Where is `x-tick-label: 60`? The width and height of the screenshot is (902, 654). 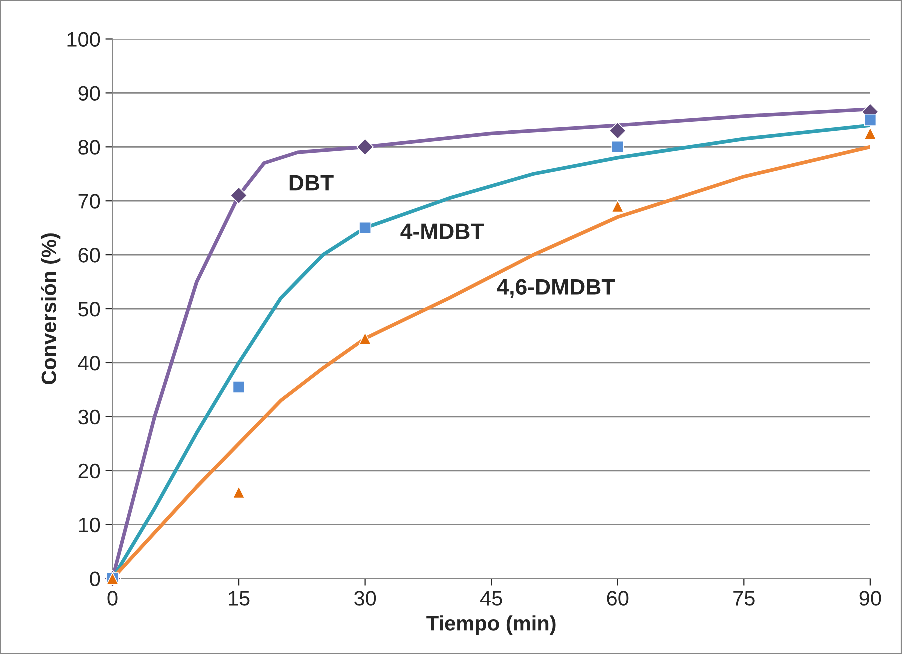
x-tick-label: 60 is located at coordinates (618, 598).